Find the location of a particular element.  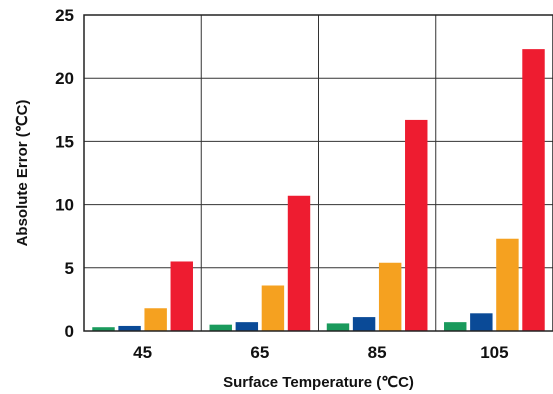

y-tick-labels: 0 5 10 15 20 25 is located at coordinates (64, 173).